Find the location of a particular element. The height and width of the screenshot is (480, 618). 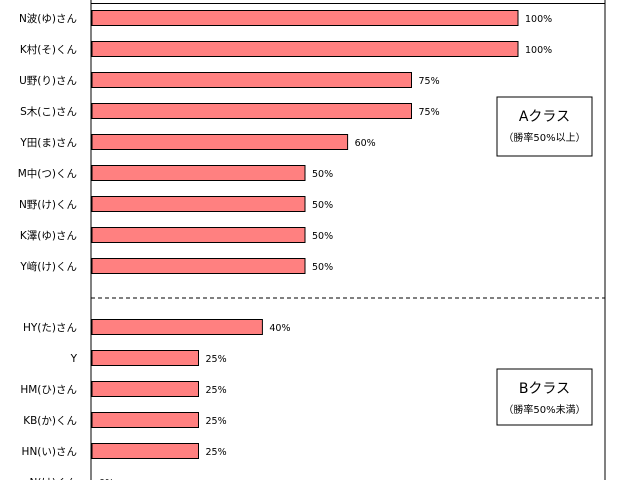

category-label: KB(か)くん is located at coordinates (50, 421).